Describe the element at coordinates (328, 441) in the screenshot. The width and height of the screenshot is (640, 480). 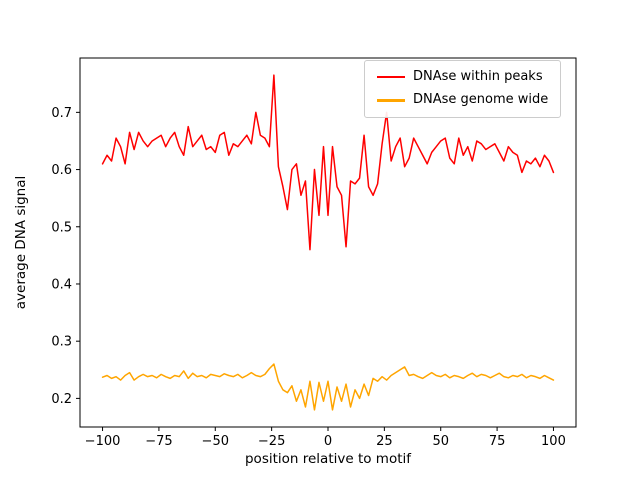
I see `x-tick-label: 0` at that location.